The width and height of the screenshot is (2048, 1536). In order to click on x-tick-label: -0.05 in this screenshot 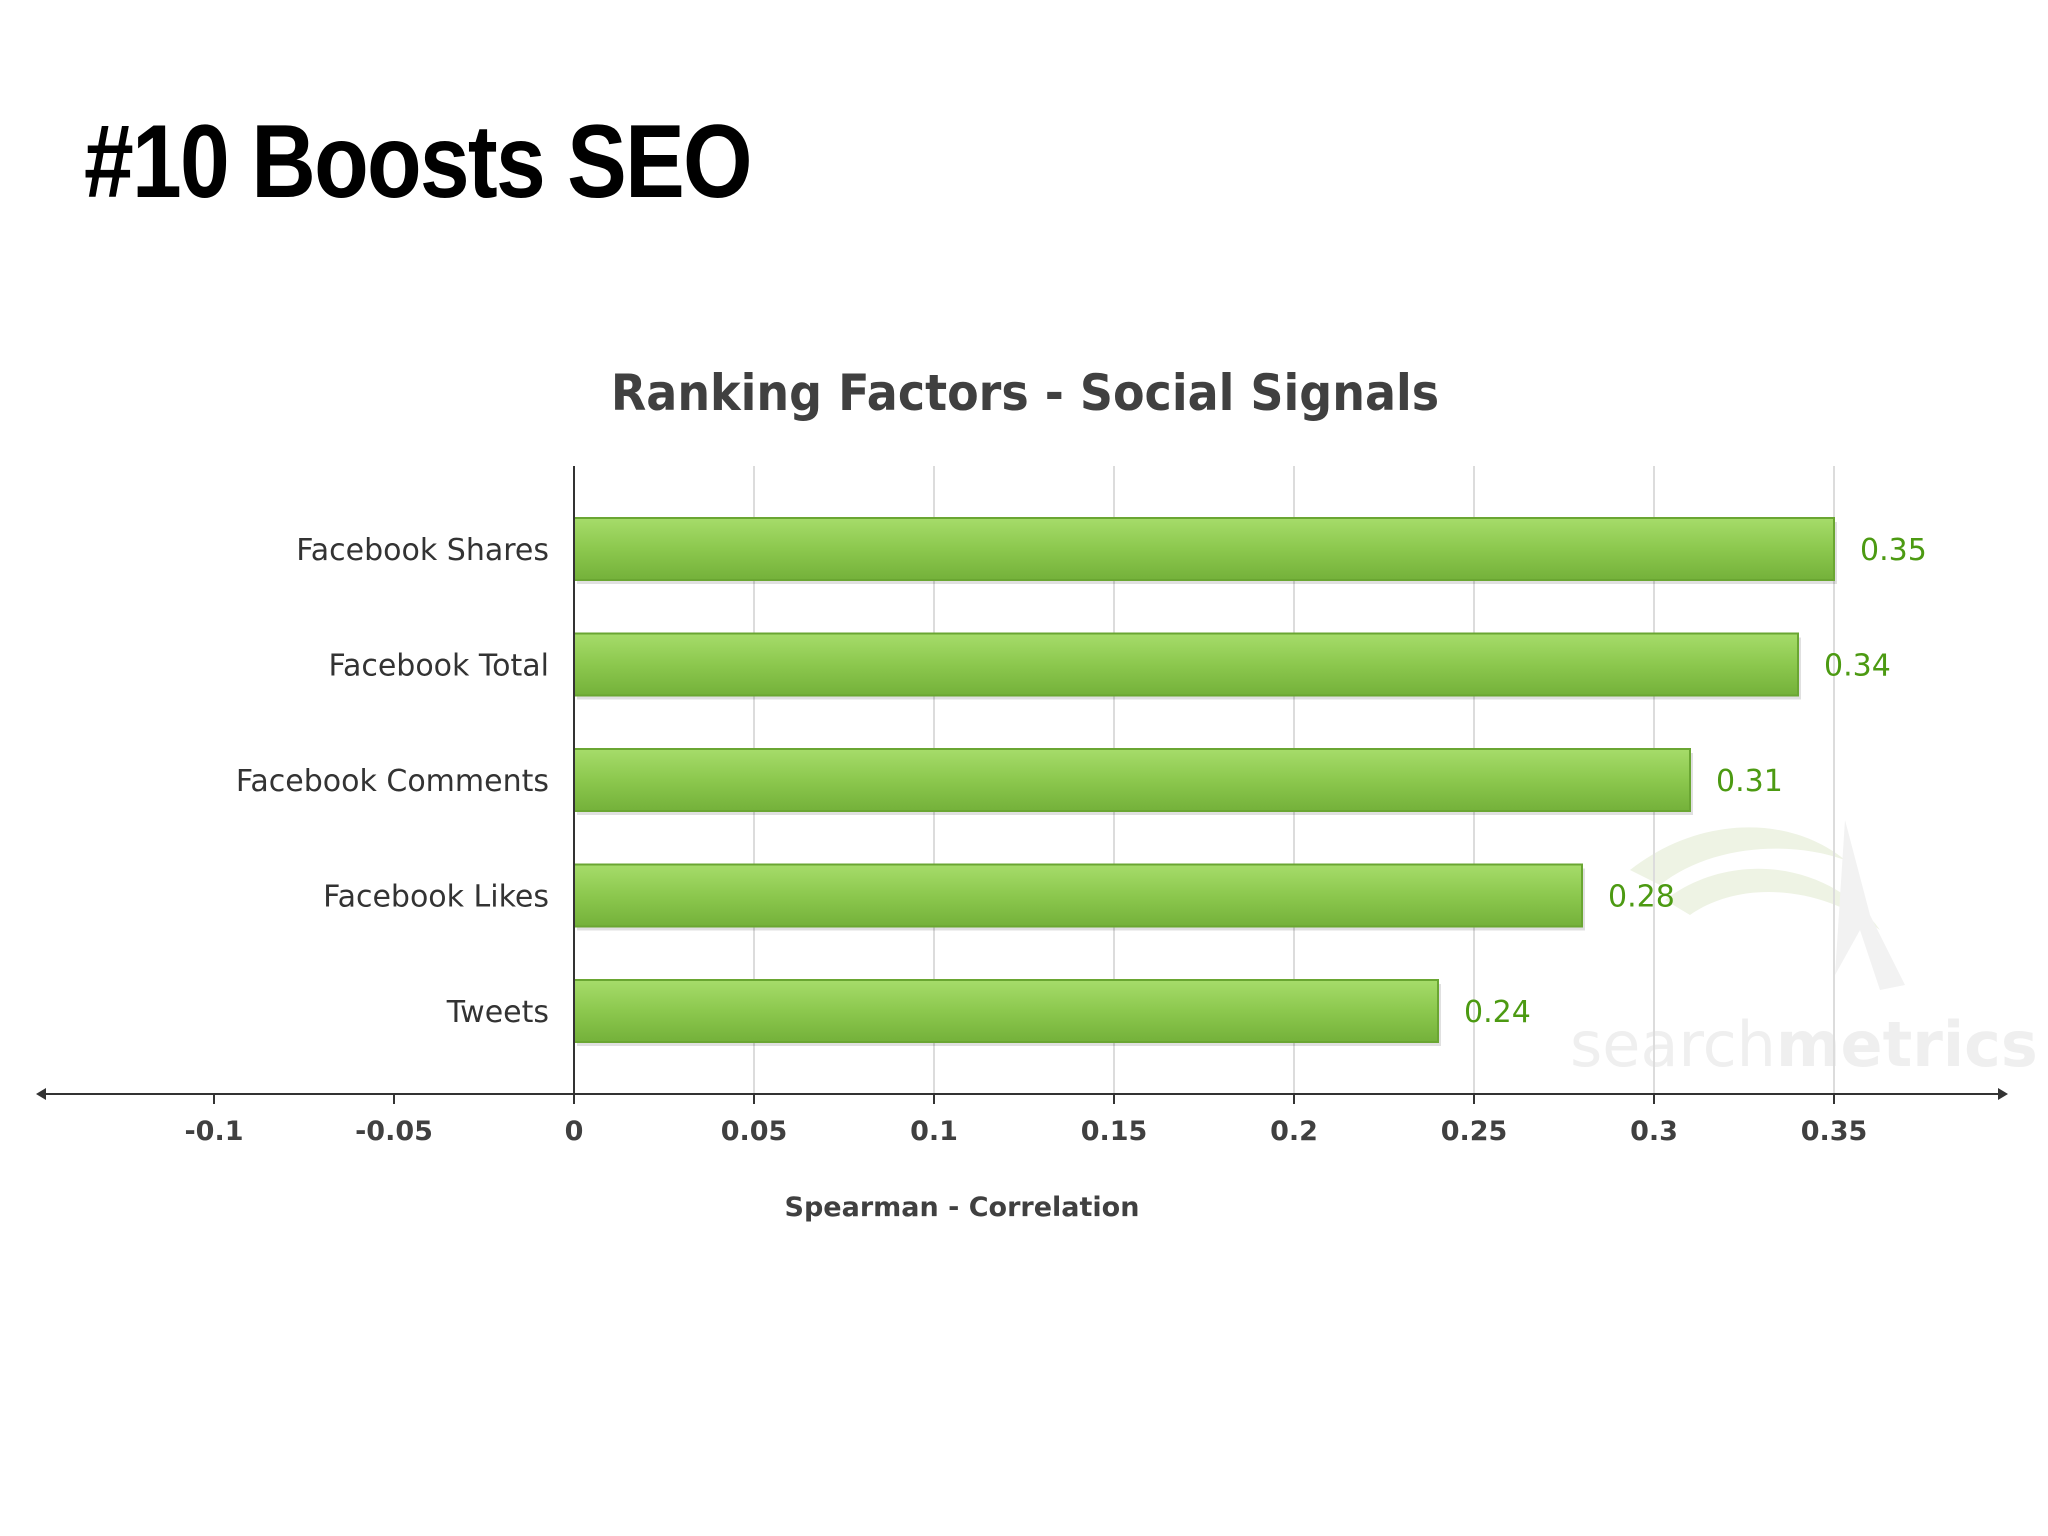, I will do `click(394, 1131)`.